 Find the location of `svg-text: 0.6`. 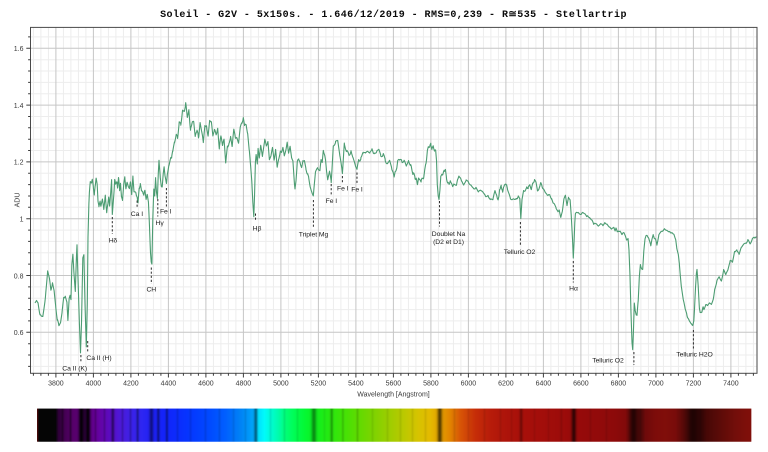

svg-text: 0.6 is located at coordinates (19, 333).